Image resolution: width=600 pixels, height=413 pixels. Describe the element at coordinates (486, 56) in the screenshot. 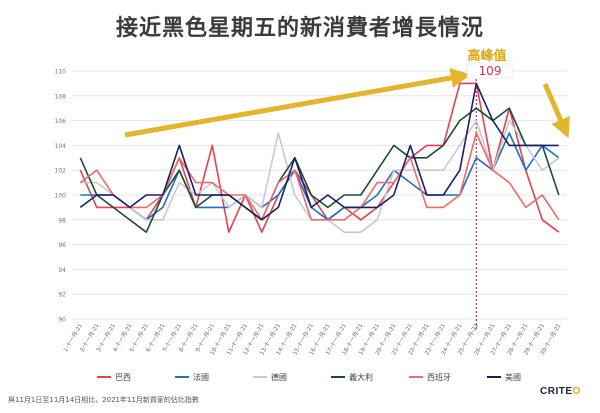

I see `peak-label: 高峰值` at that location.